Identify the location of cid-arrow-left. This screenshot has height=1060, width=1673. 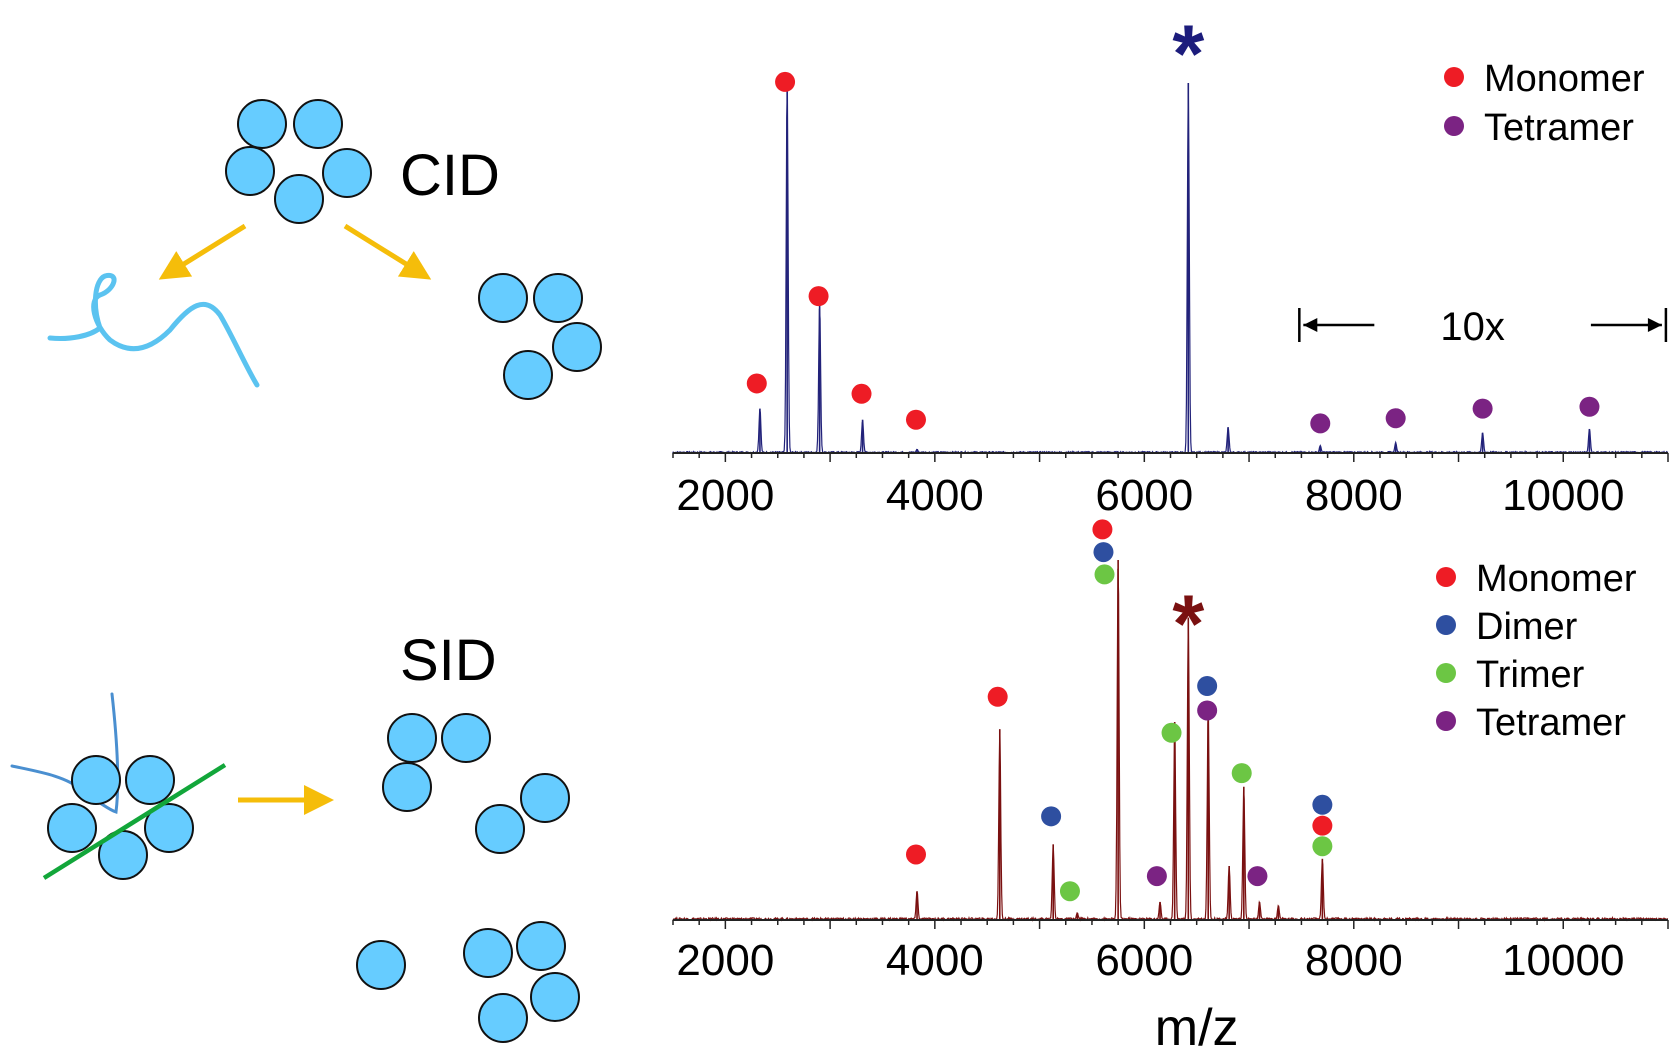
(202, 251).